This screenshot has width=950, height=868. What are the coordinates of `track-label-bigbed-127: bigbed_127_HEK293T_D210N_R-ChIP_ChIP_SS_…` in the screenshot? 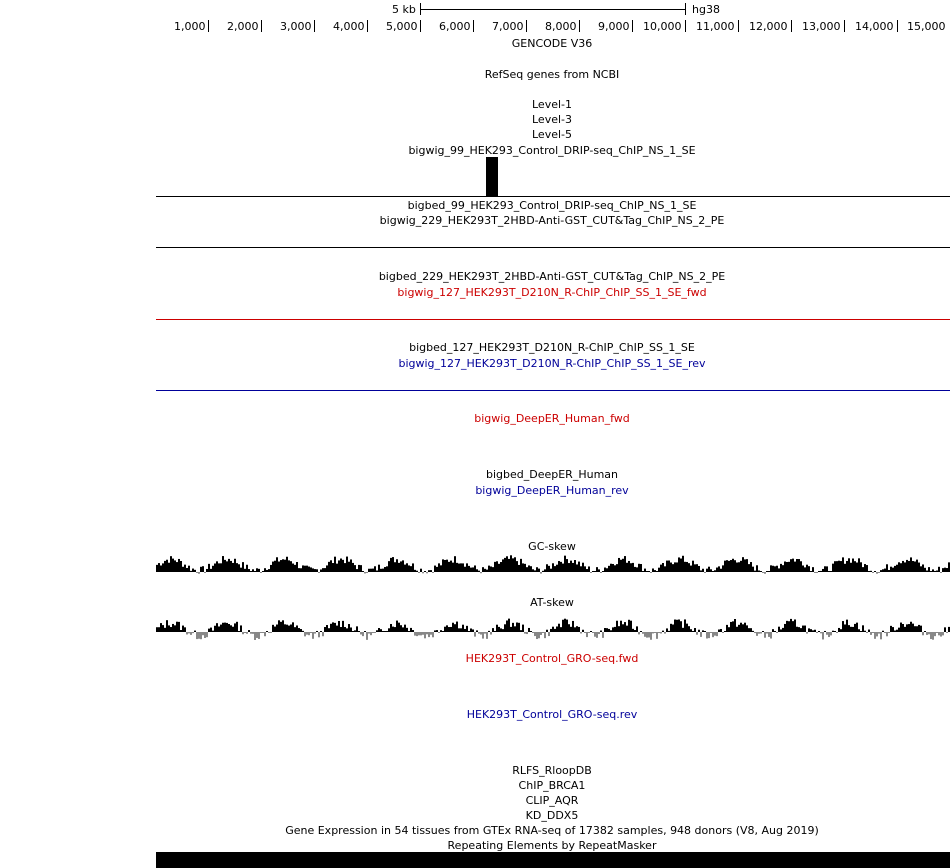 It's located at (552, 347).